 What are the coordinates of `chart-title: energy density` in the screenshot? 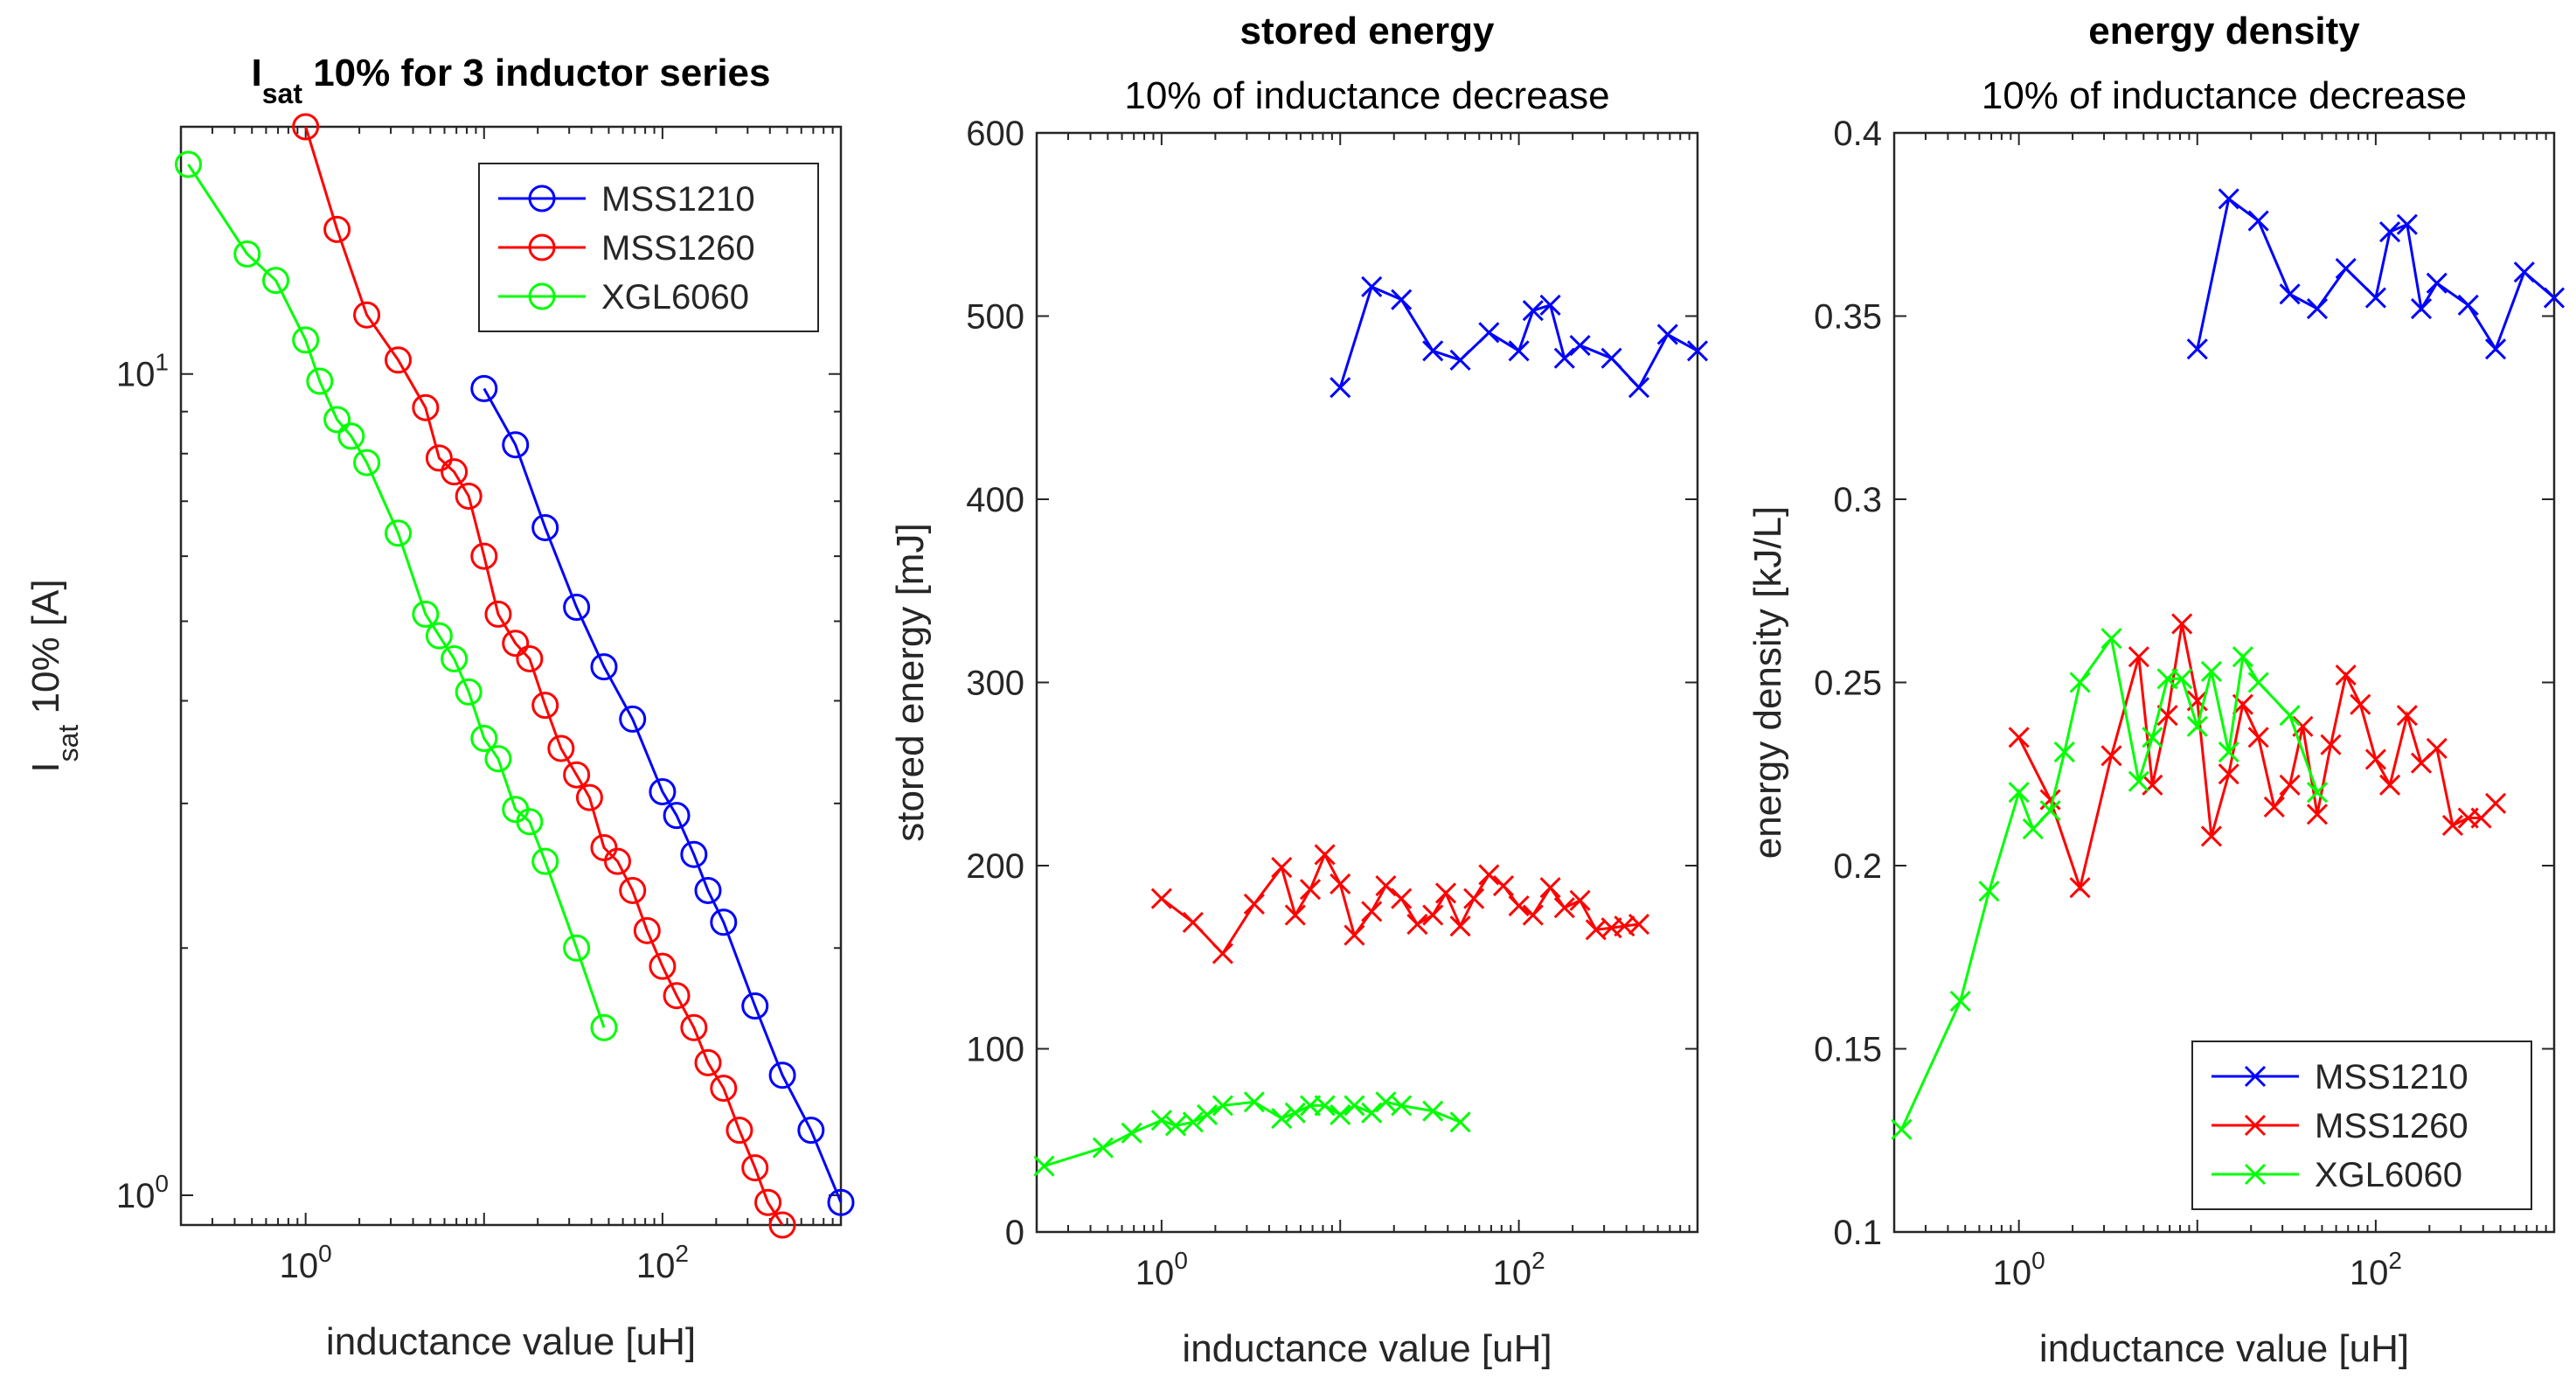 It's located at (2224, 31).